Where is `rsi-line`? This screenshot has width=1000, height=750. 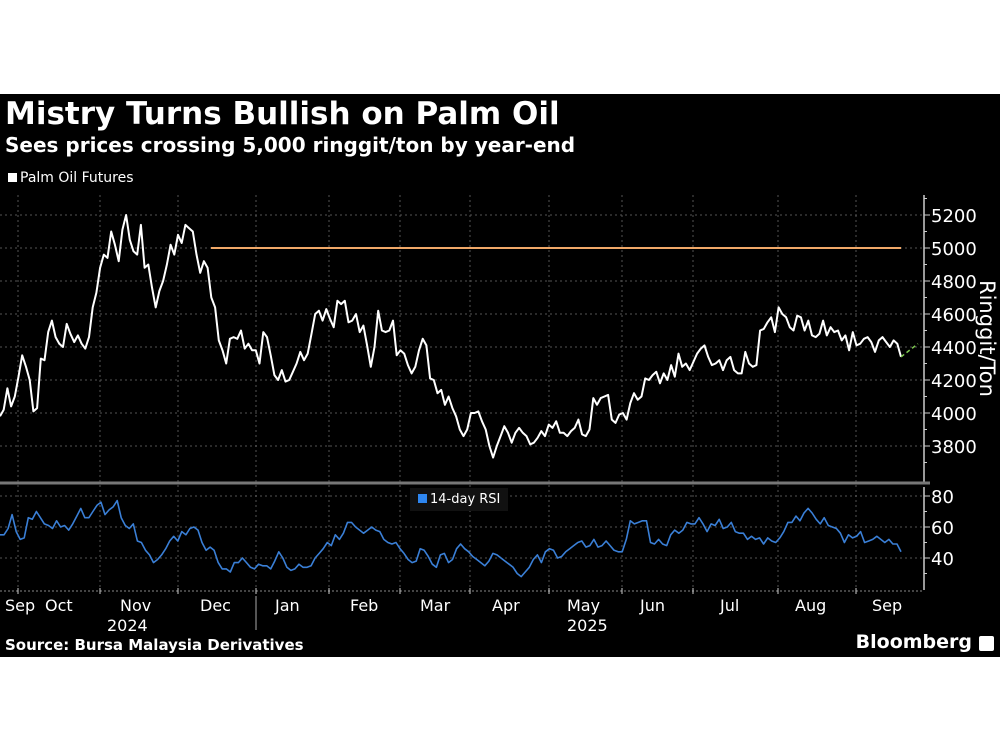
rsi-line is located at coordinates (451, 538).